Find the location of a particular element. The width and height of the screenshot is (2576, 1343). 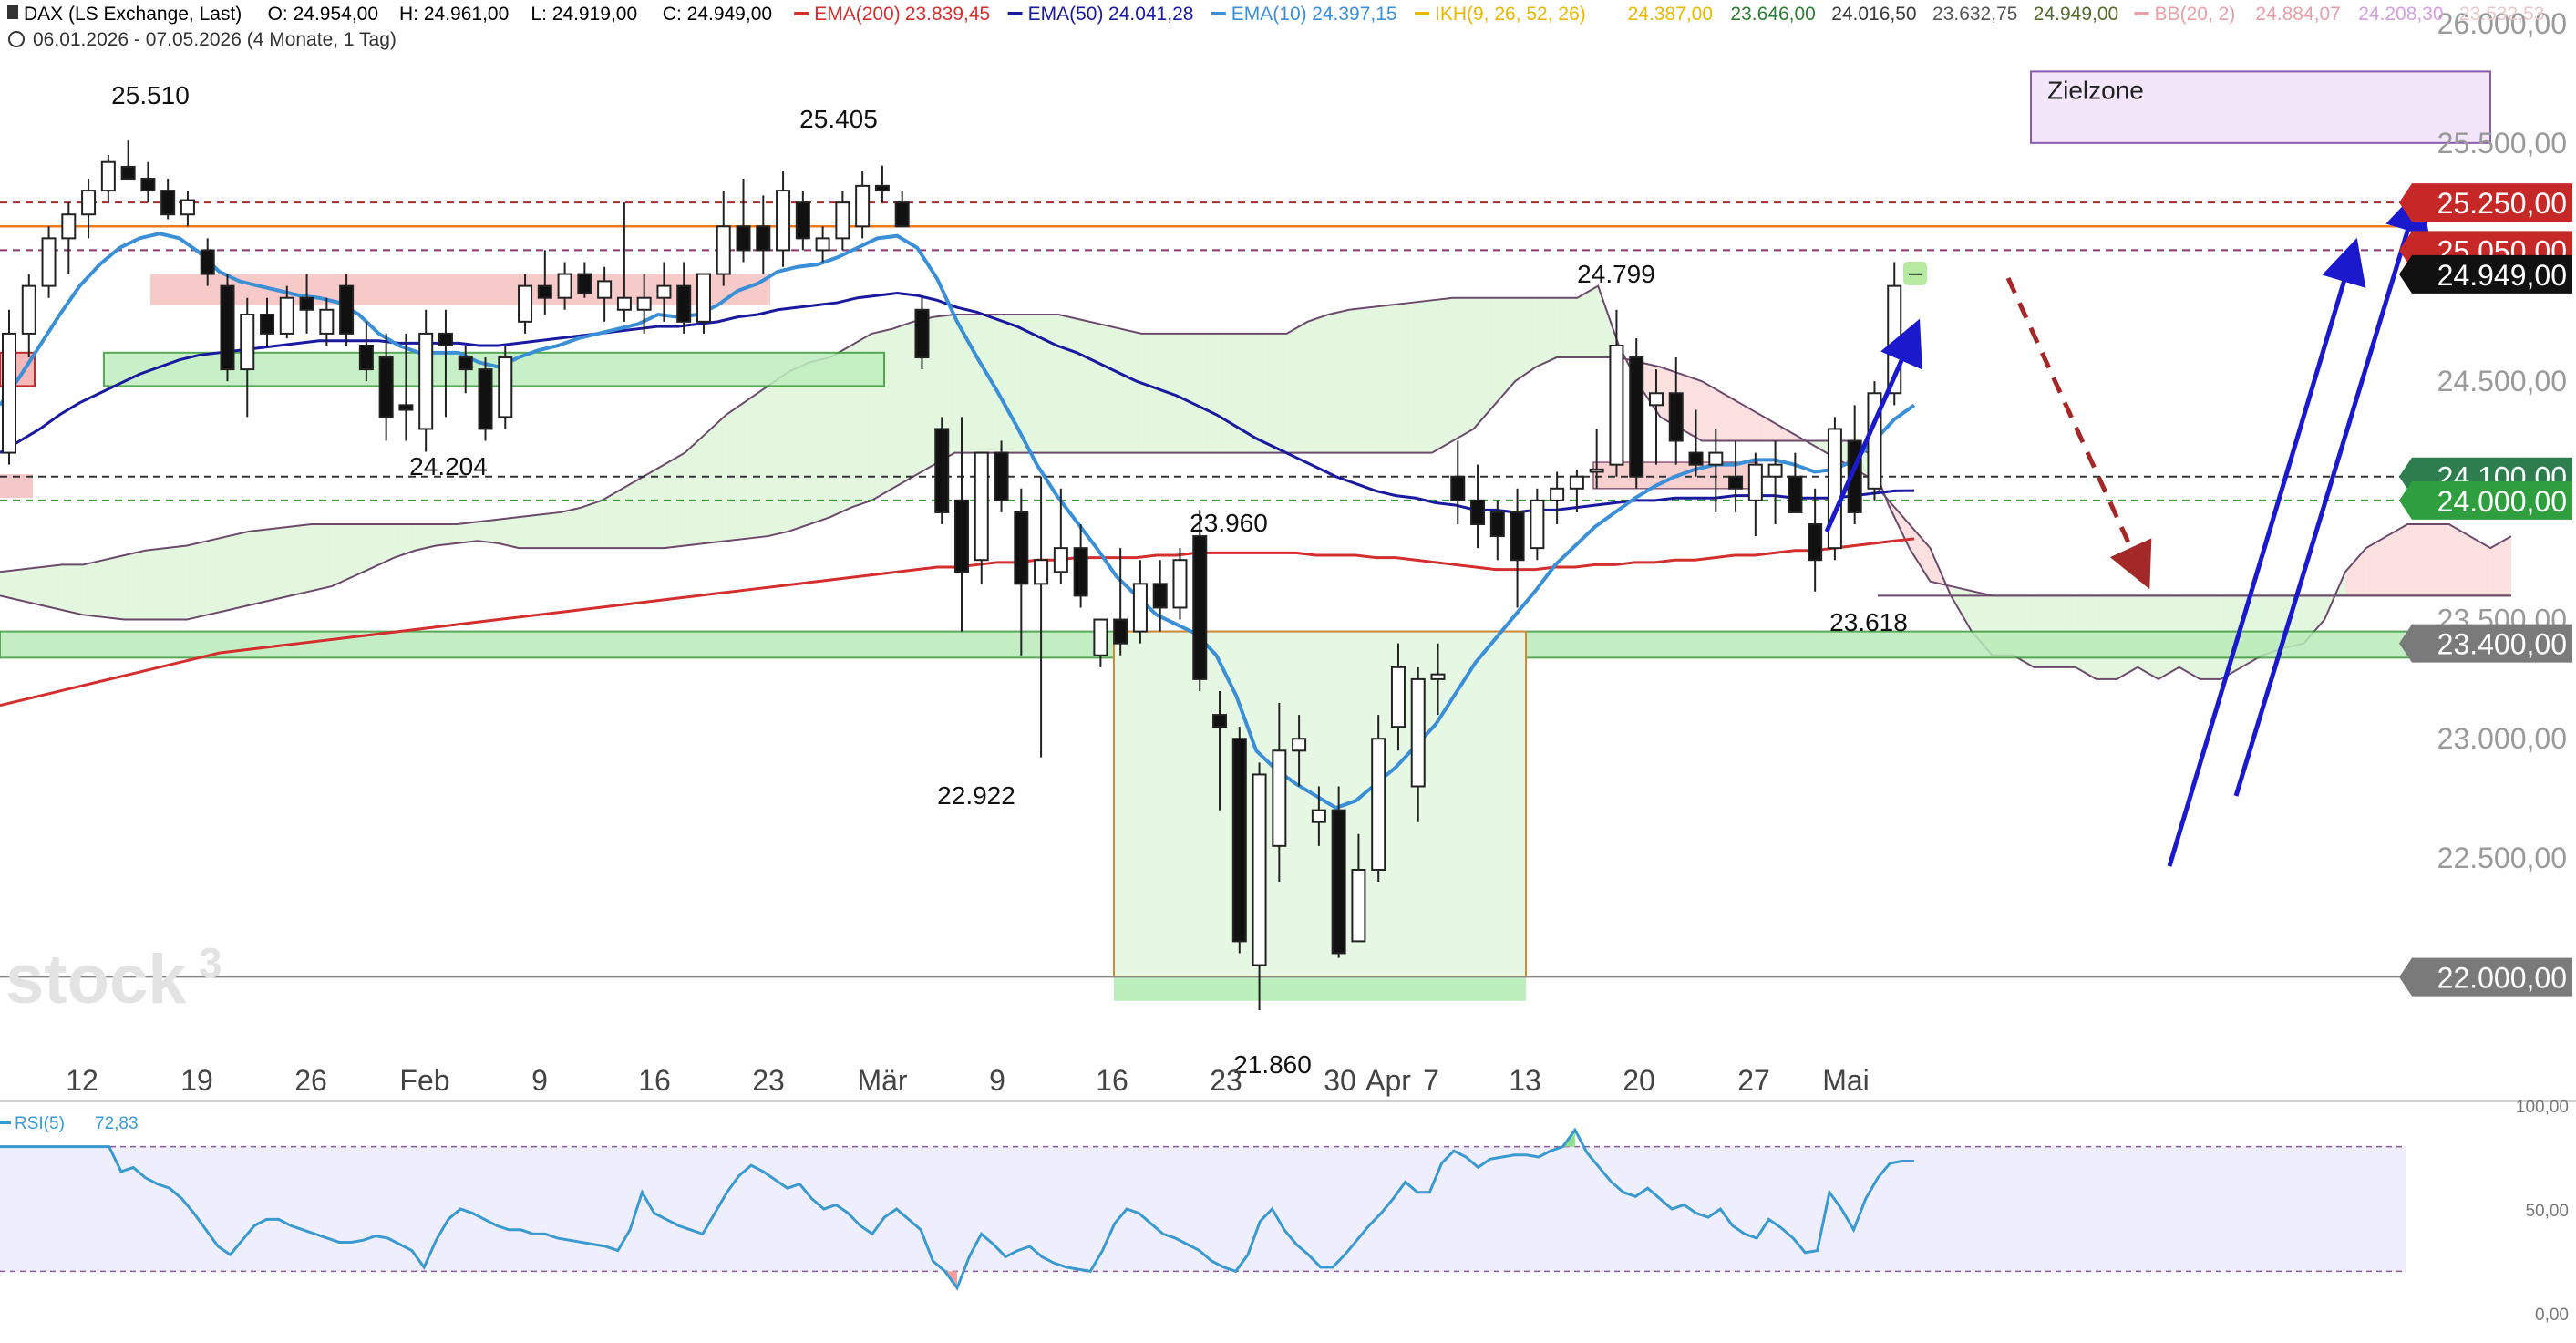

y-tick-label: 23.000,00 is located at coordinates (2502, 738).